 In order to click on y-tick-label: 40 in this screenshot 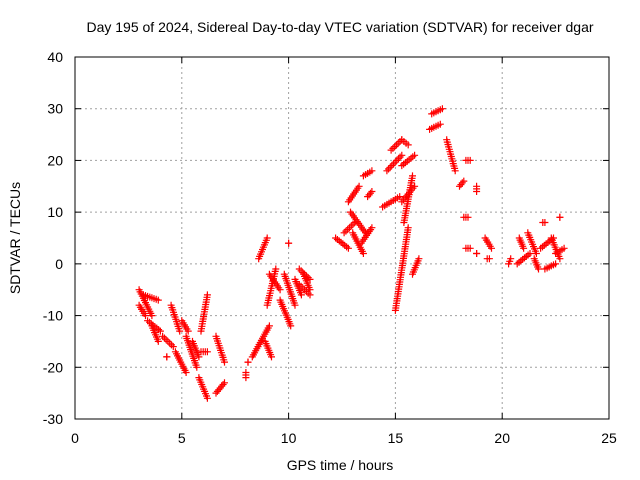, I will do `click(55, 57)`.